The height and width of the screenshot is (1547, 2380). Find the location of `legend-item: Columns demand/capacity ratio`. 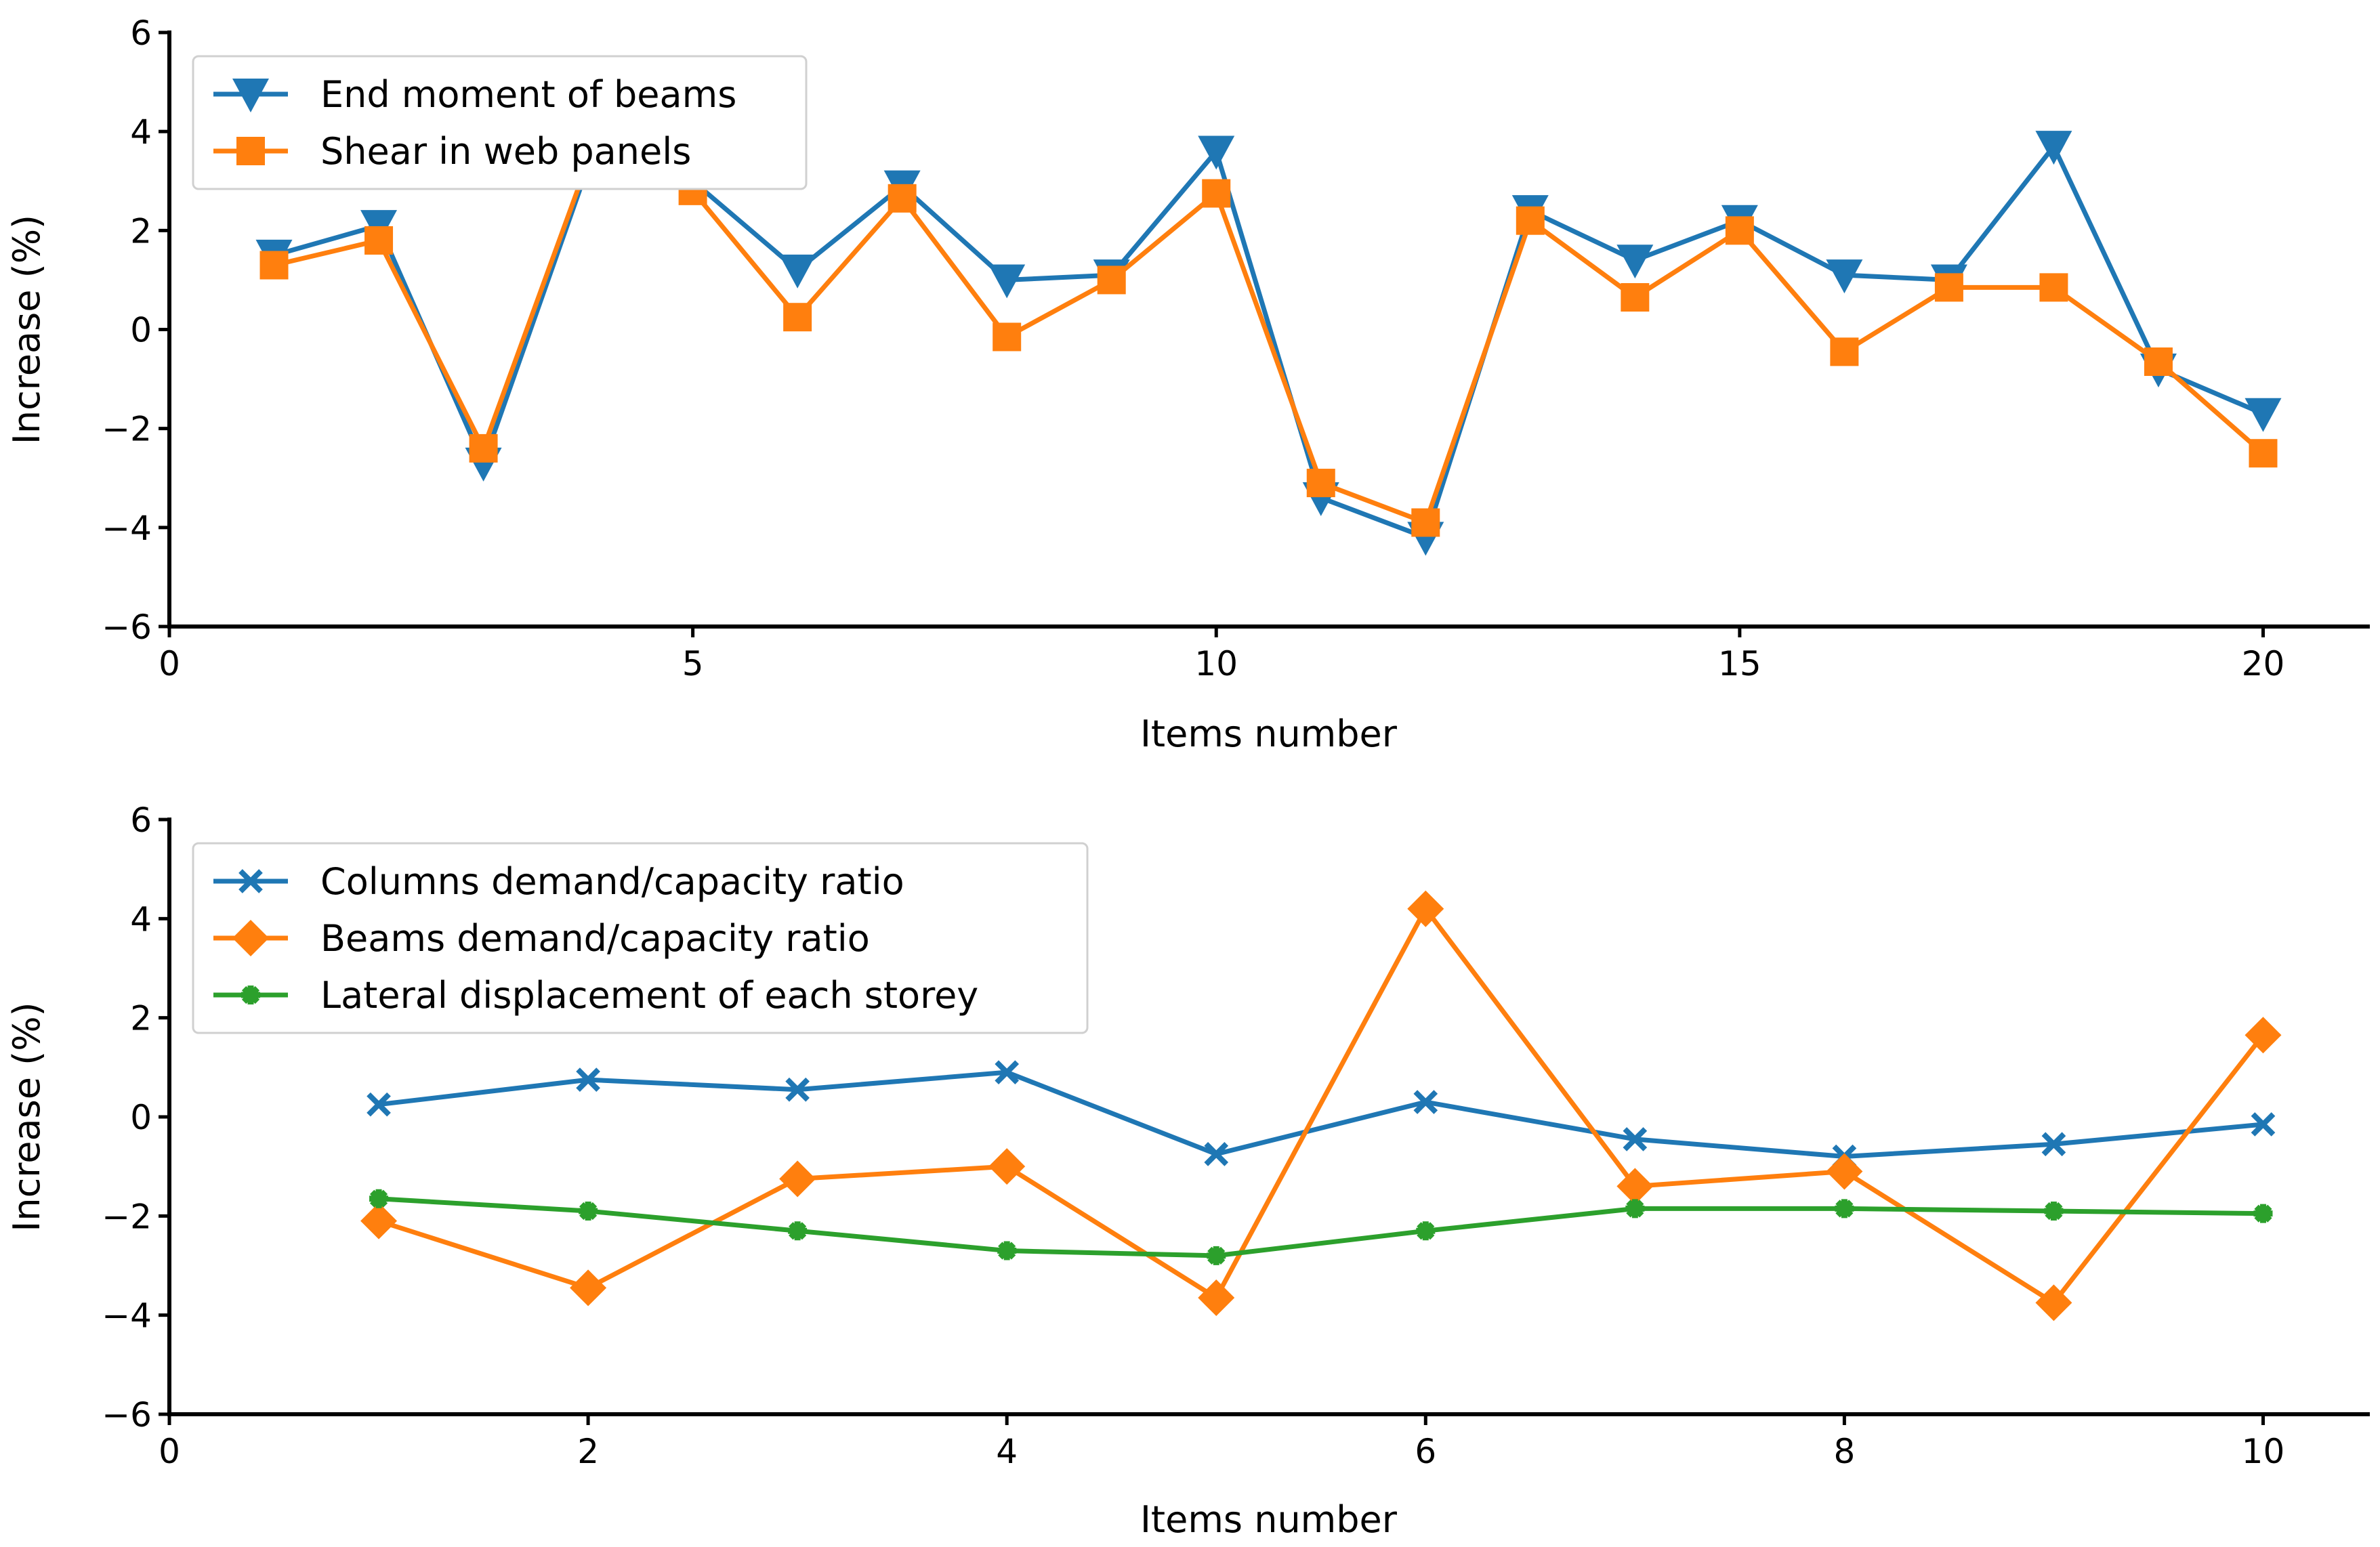

legend-item: Columns demand/capacity ratio is located at coordinates (559, 882).